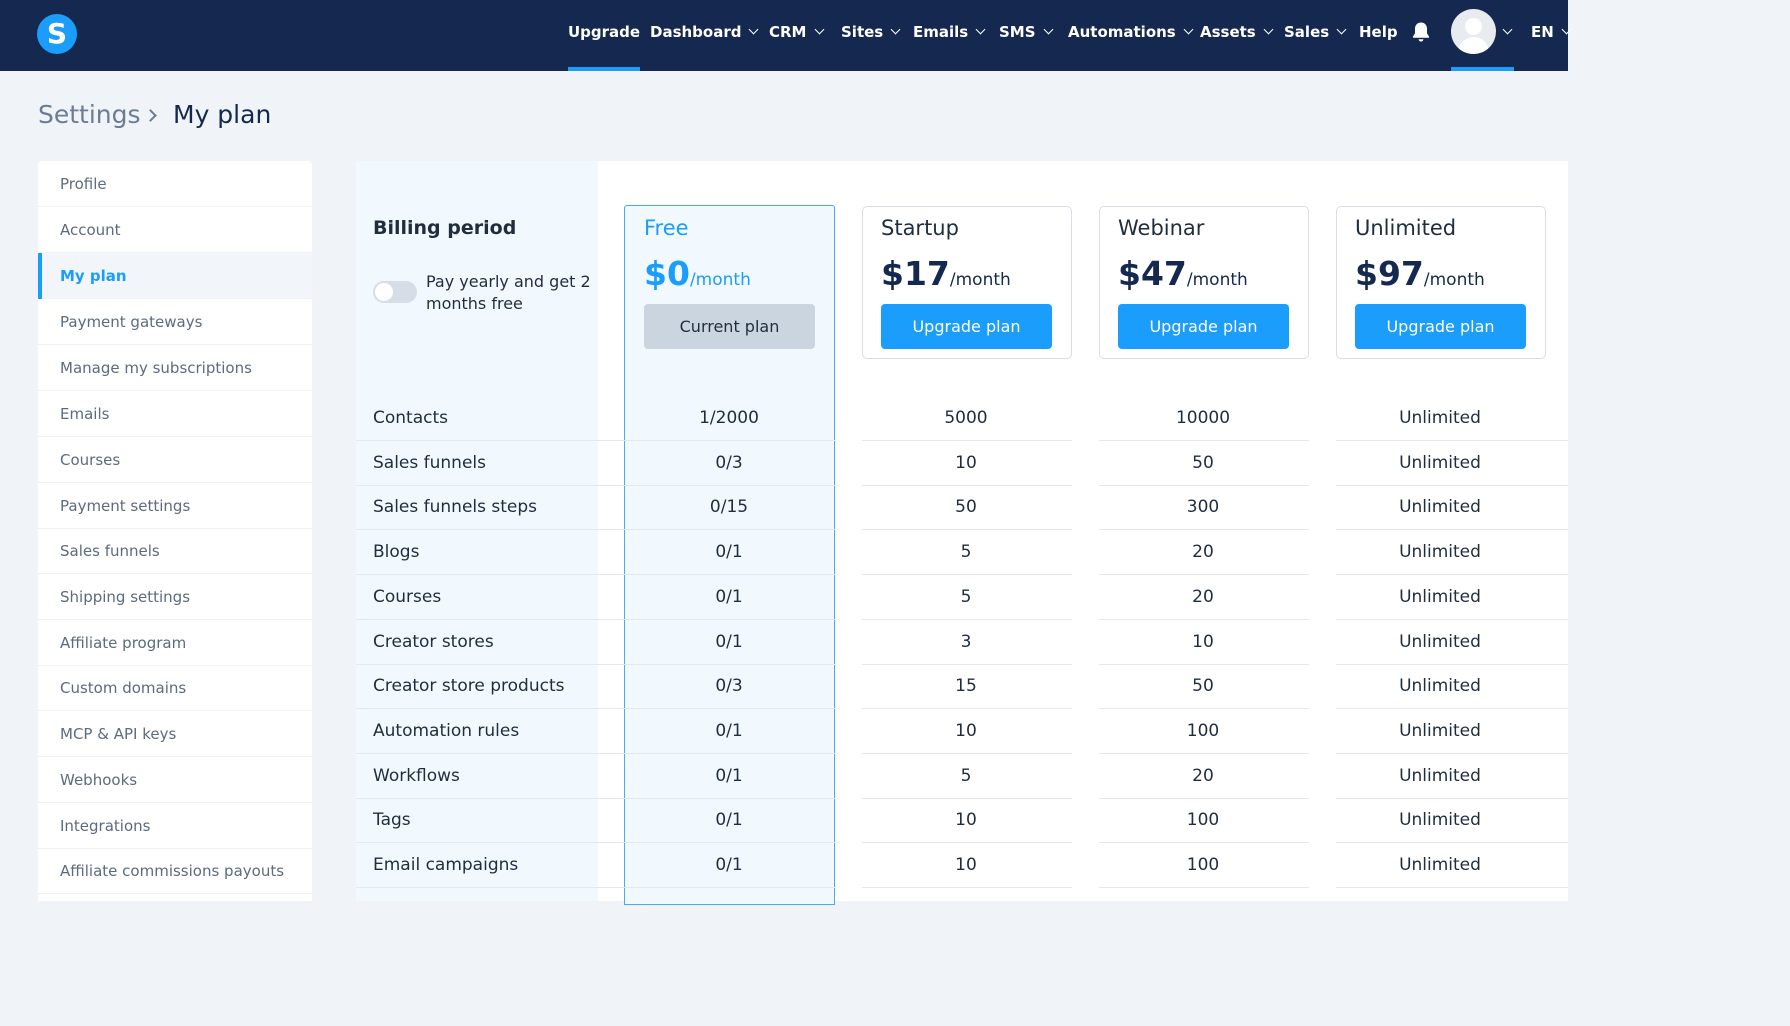 This screenshot has width=1790, height=1026. I want to click on nav-upgrade: Upgrade, so click(604, 35).